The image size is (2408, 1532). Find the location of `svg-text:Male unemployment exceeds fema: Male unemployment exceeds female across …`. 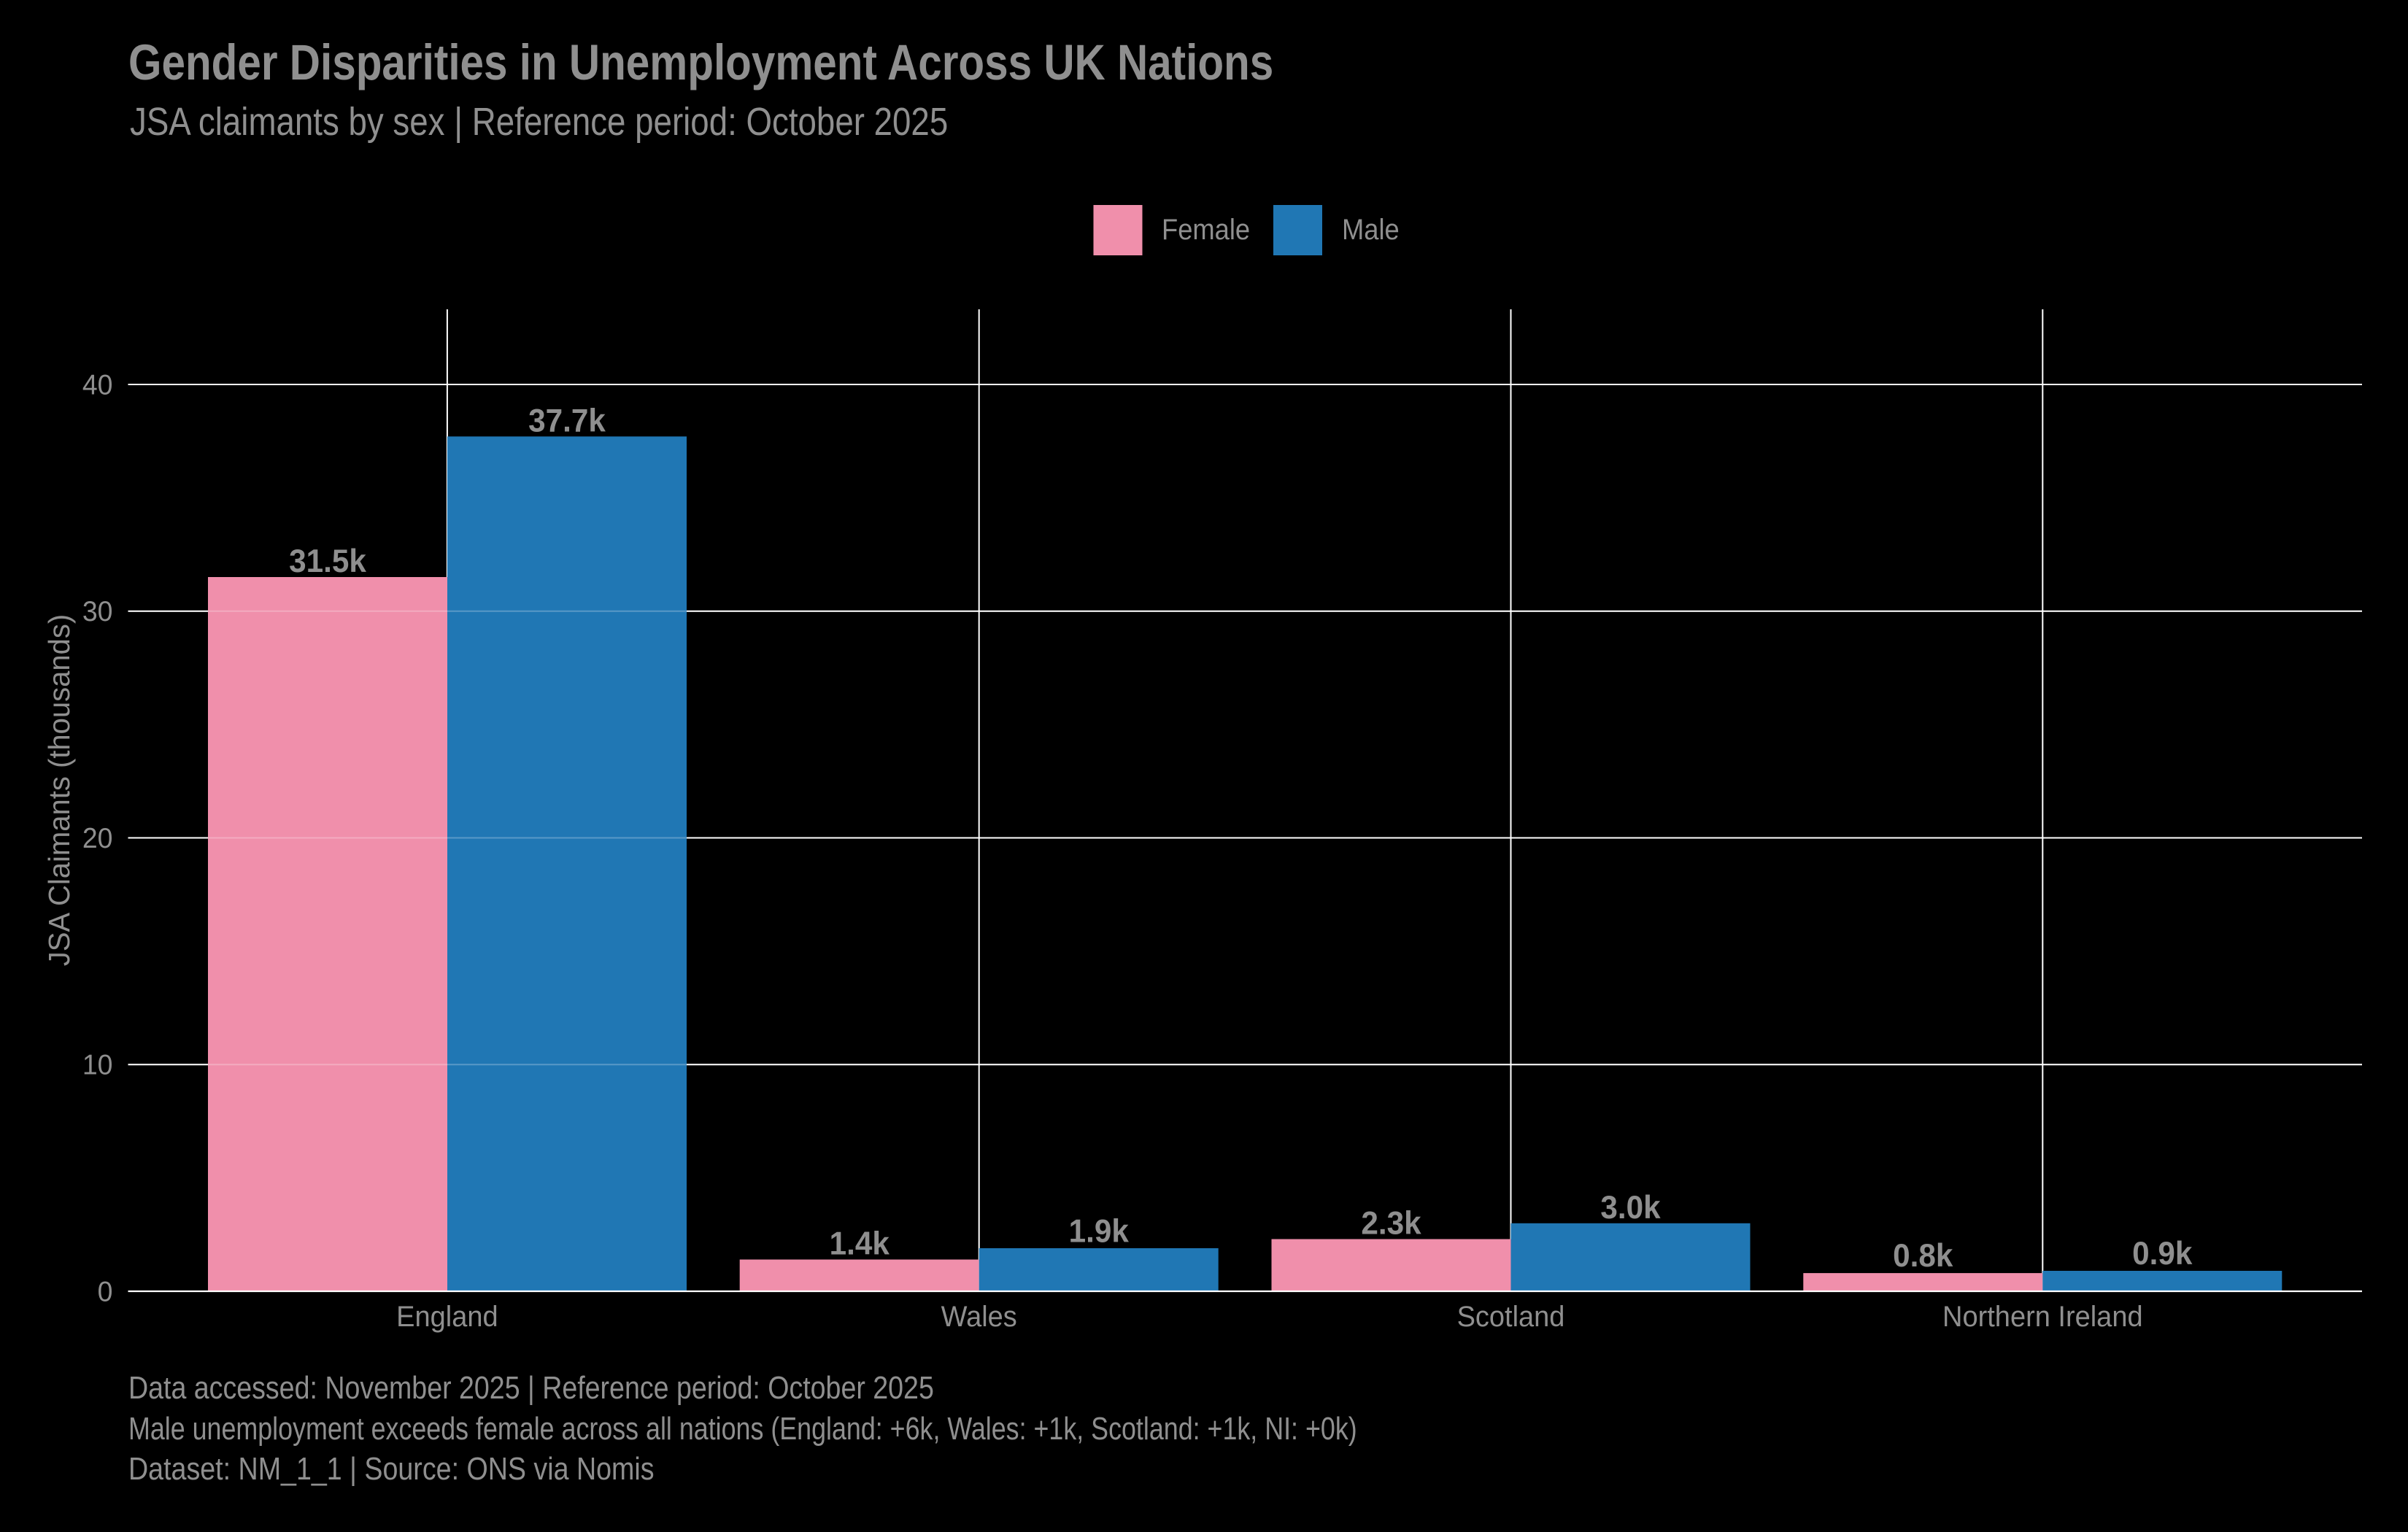

svg-text:Male unemployment exceeds fema: Male unemployment exceeds female across … is located at coordinates (742, 1430).